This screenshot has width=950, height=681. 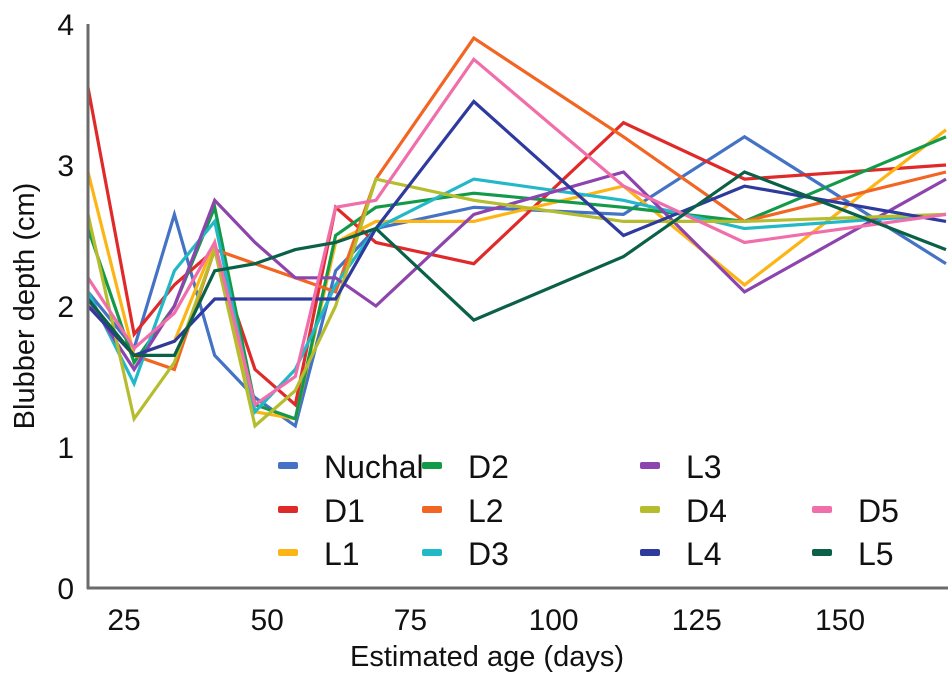 I want to click on legend-label: D1, so click(x=344, y=511).